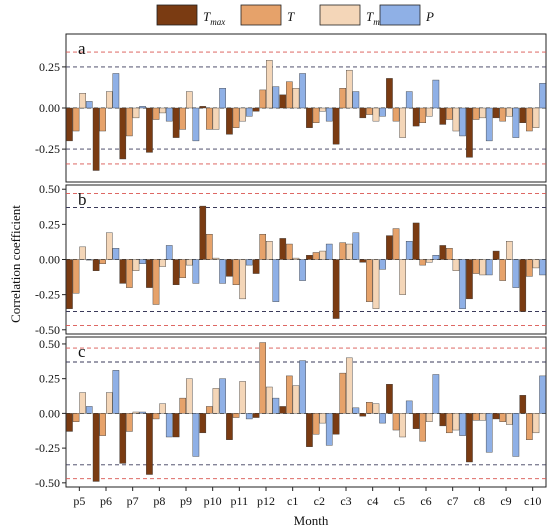  Describe the element at coordinates (156, 282) in the screenshot. I see `bar-t-p8` at that location.